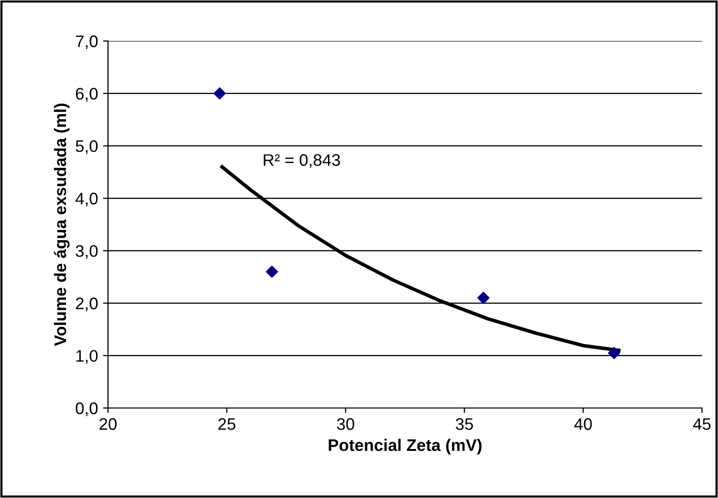 The height and width of the screenshot is (498, 718). Describe the element at coordinates (108, 424) in the screenshot. I see `x-tick-label: 20` at that location.